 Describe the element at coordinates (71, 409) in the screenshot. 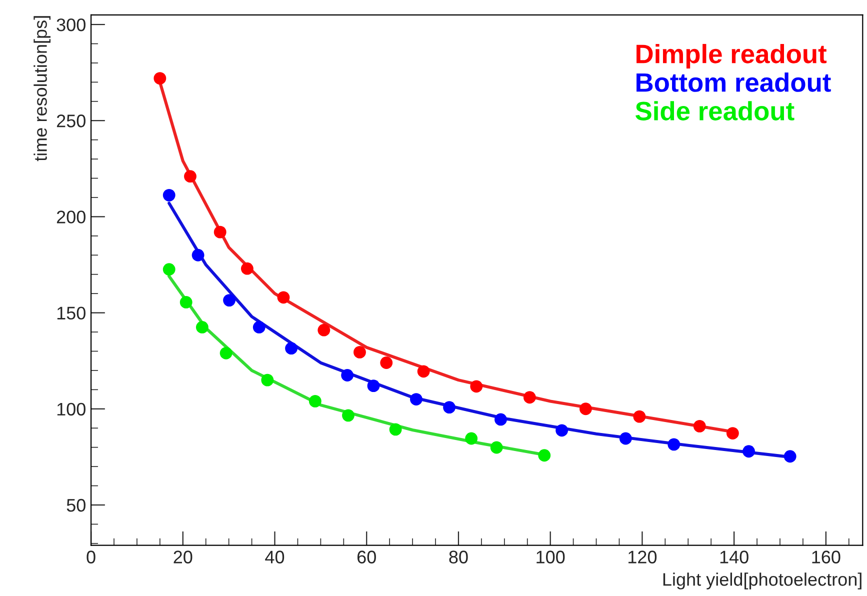

I see `y-tick-label: 100` at that location.